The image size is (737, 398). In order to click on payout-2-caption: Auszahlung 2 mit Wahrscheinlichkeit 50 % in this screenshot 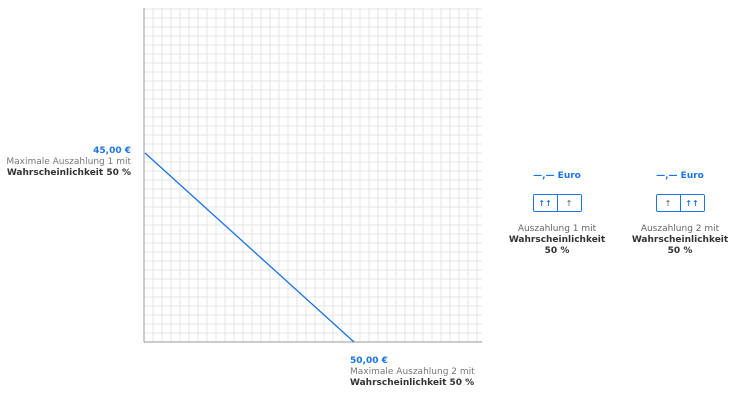, I will do `click(680, 240)`.